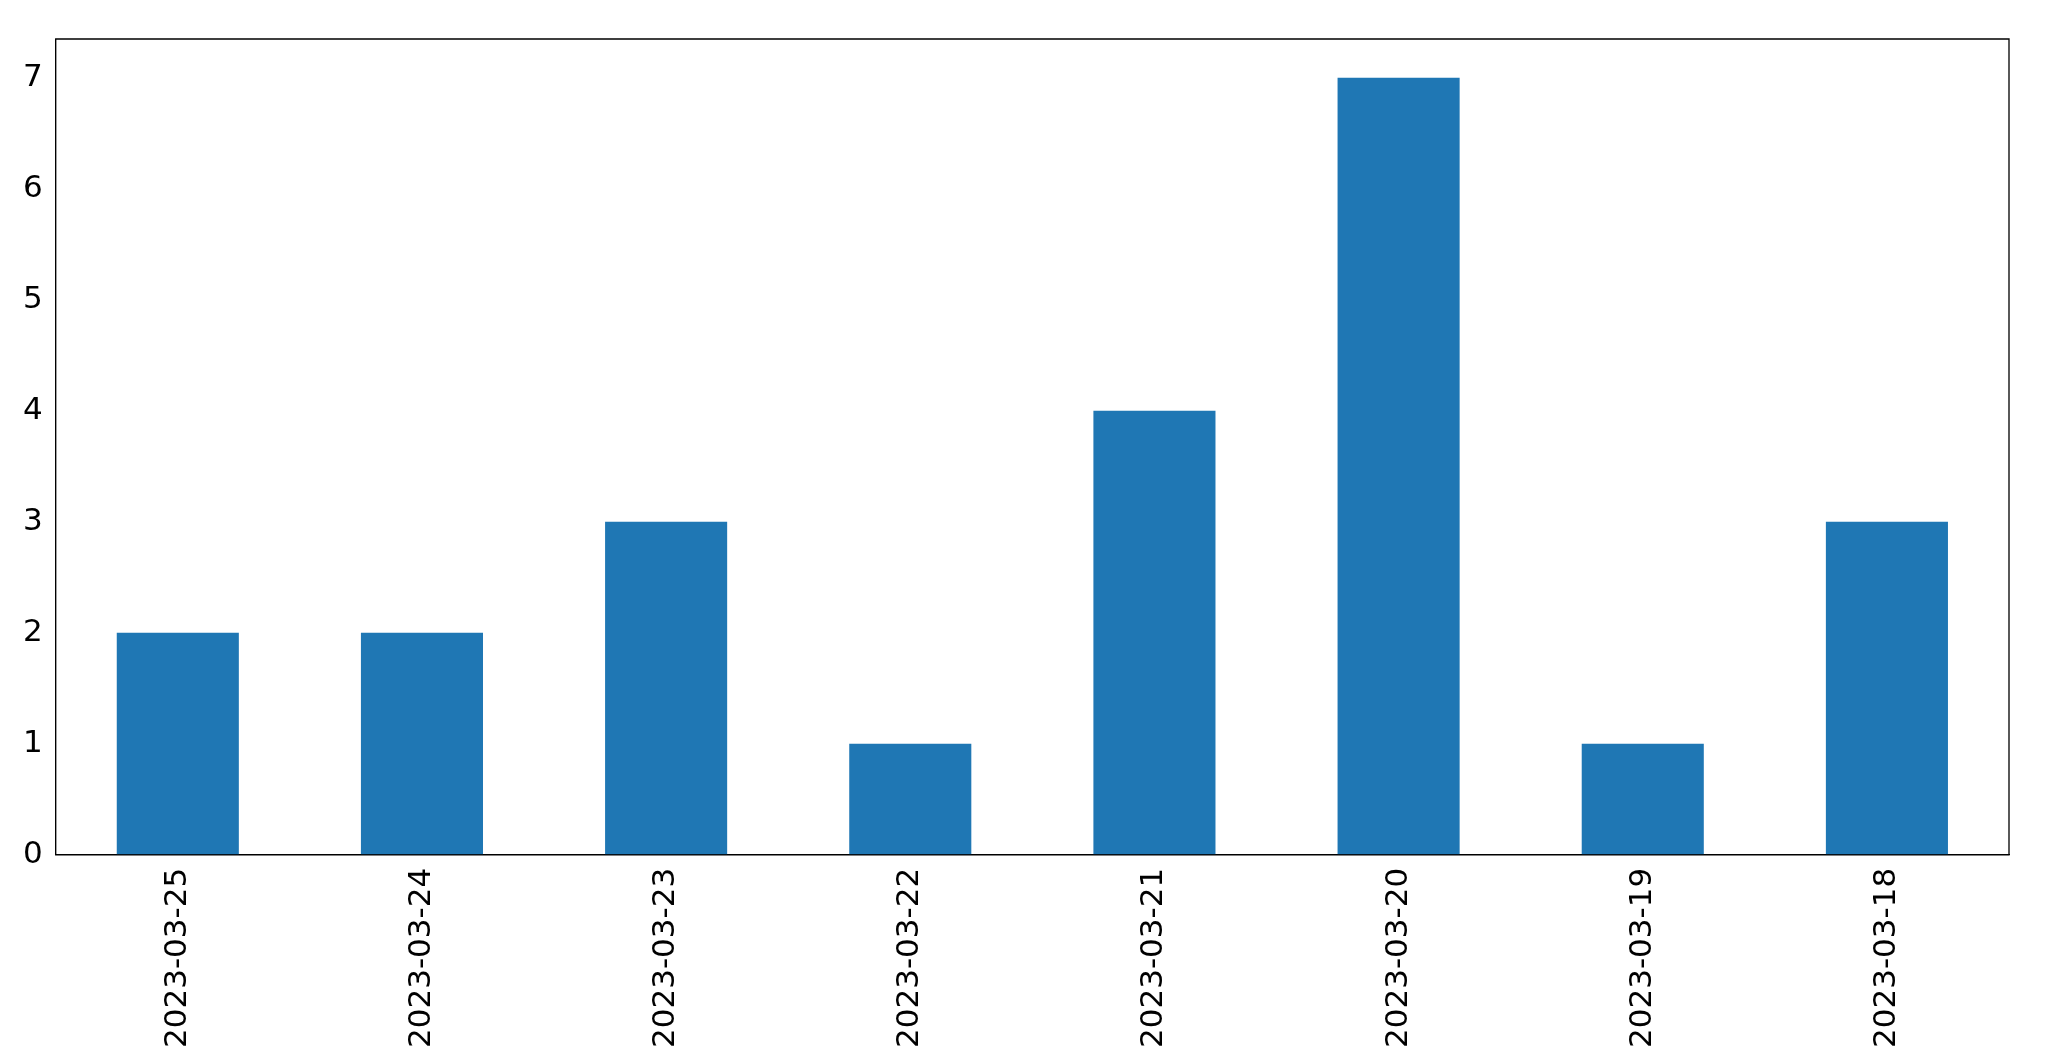 This screenshot has width=2049, height=1061. Describe the element at coordinates (32, 296) in the screenshot. I see `y-tick-label: 5` at that location.